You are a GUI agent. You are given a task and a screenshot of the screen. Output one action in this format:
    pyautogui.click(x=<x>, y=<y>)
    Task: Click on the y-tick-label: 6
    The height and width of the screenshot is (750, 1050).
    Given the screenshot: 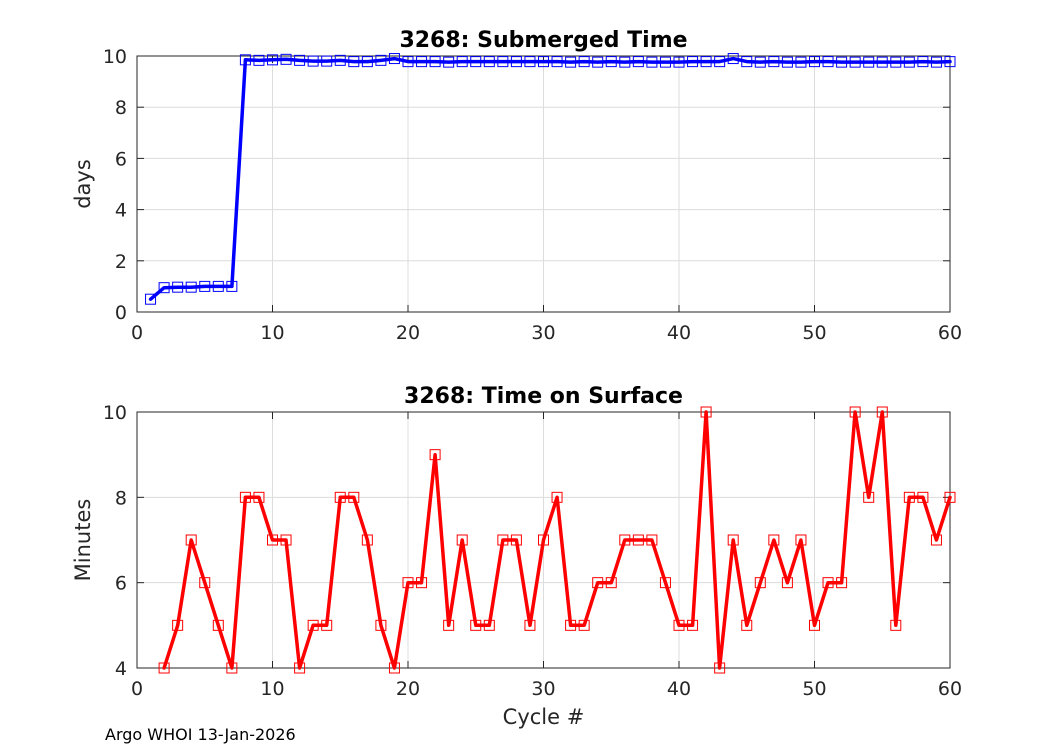 What is the action you would take?
    pyautogui.click(x=121, y=584)
    